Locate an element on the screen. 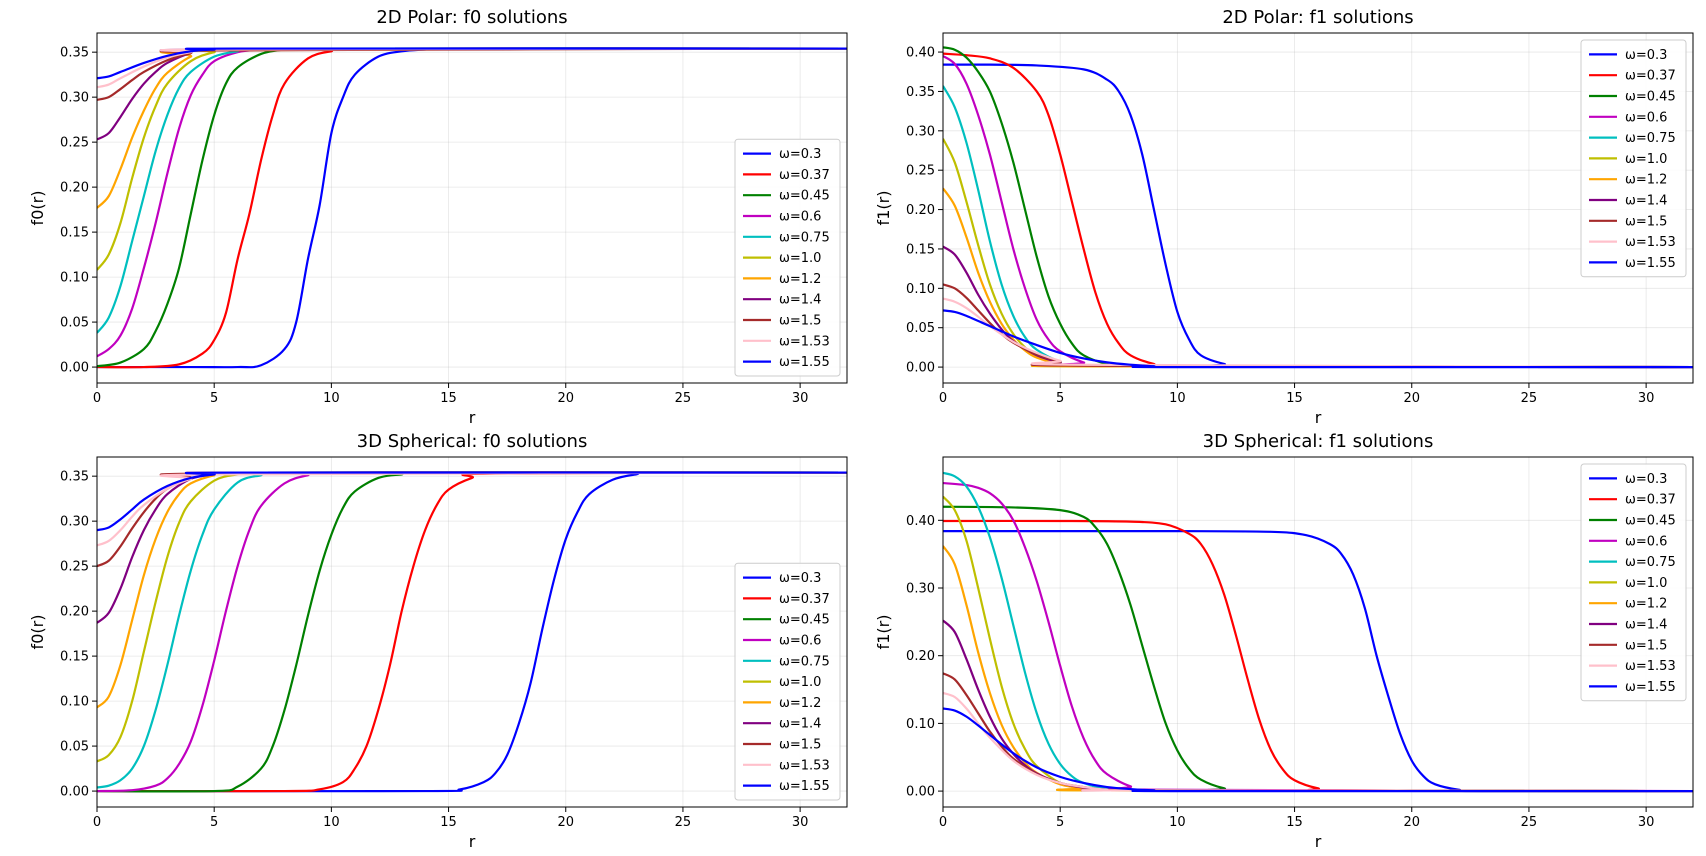 This screenshot has height=856, width=1706. y-axis-label: f0(r) is located at coordinates (37, 208).